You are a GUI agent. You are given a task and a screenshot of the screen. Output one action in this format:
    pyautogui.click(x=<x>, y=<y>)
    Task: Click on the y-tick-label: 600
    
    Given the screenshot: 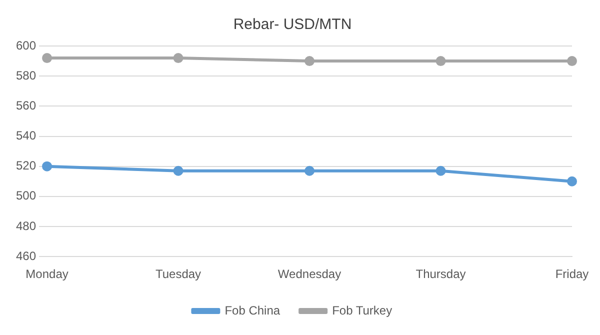 What is the action you would take?
    pyautogui.click(x=26, y=45)
    